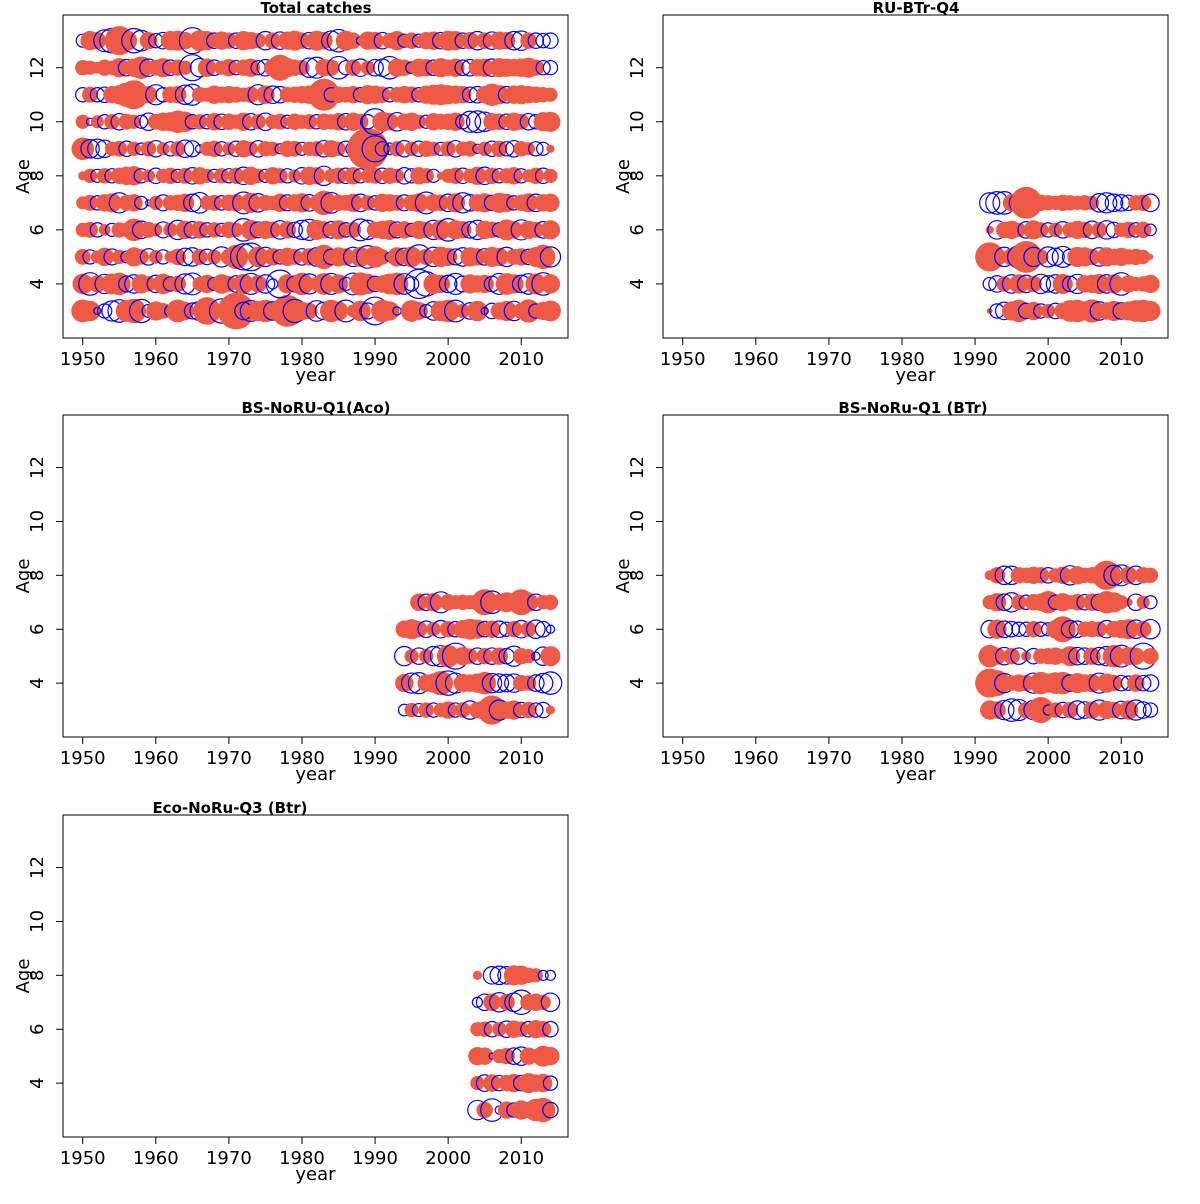 The height and width of the screenshot is (1204, 1200). What do you see at coordinates (37, 121) in the screenshot?
I see `y-tick-label: 10` at bounding box center [37, 121].